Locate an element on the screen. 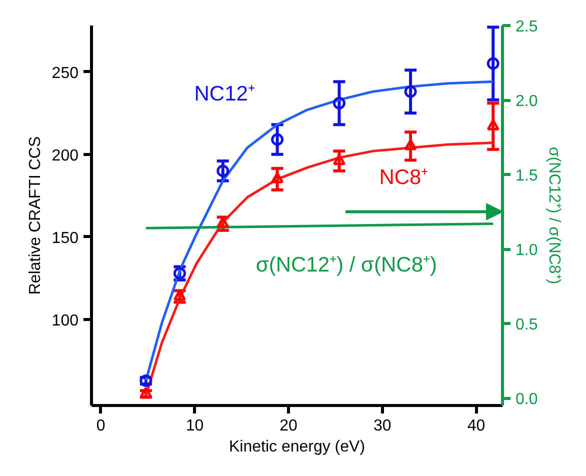 This screenshot has width=586, height=476. y2-tick-label: 1.5 is located at coordinates (527, 176).